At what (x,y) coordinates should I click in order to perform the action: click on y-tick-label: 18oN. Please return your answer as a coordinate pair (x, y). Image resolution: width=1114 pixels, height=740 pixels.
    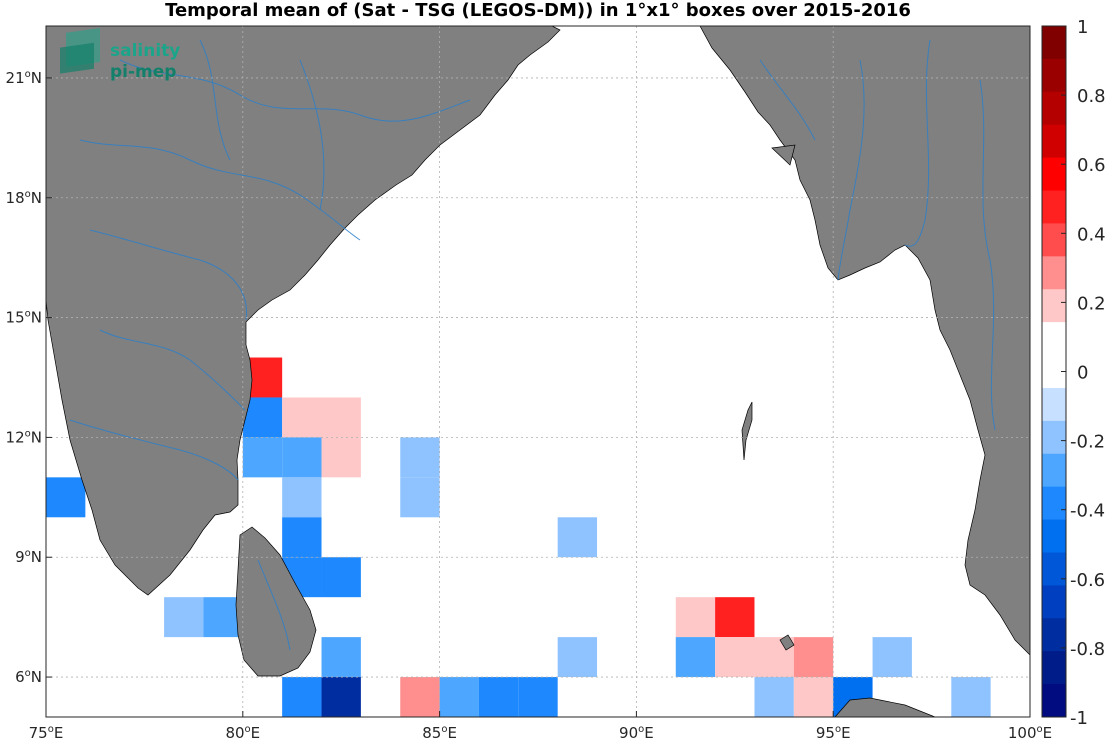
    Looking at the image, I should click on (24, 198).